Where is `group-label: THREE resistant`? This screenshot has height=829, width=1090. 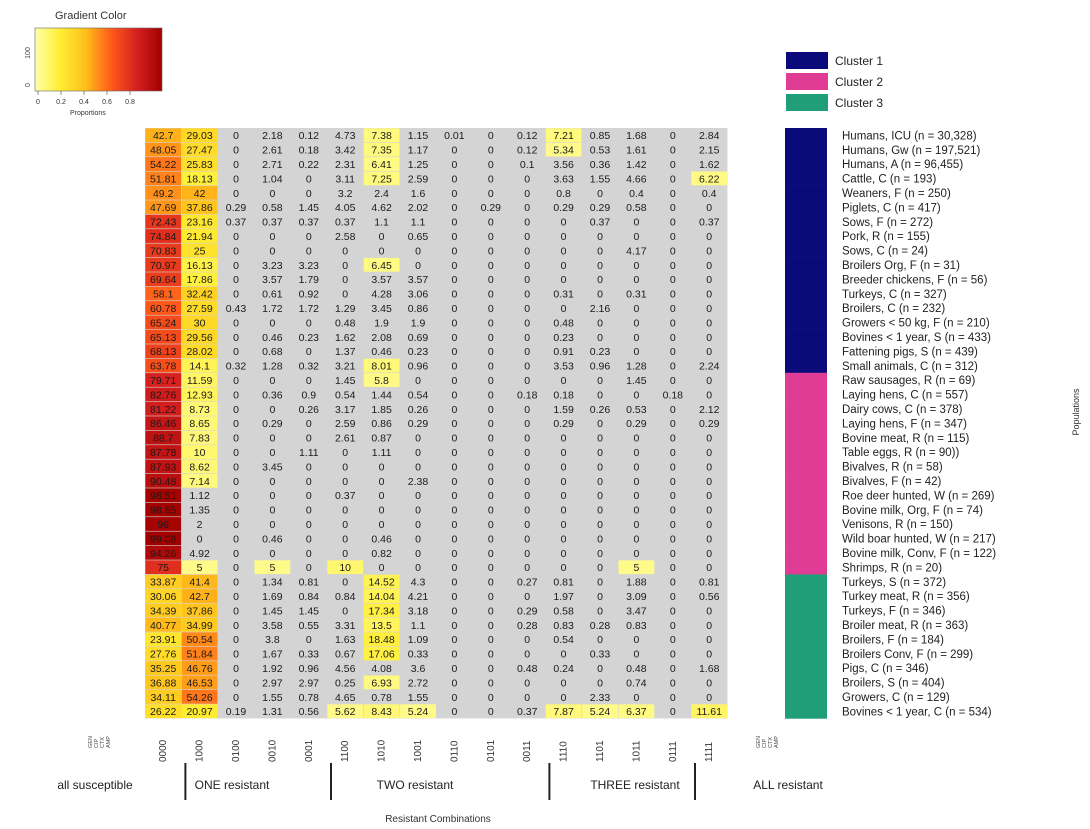
group-label: THREE resistant is located at coordinates (635, 785).